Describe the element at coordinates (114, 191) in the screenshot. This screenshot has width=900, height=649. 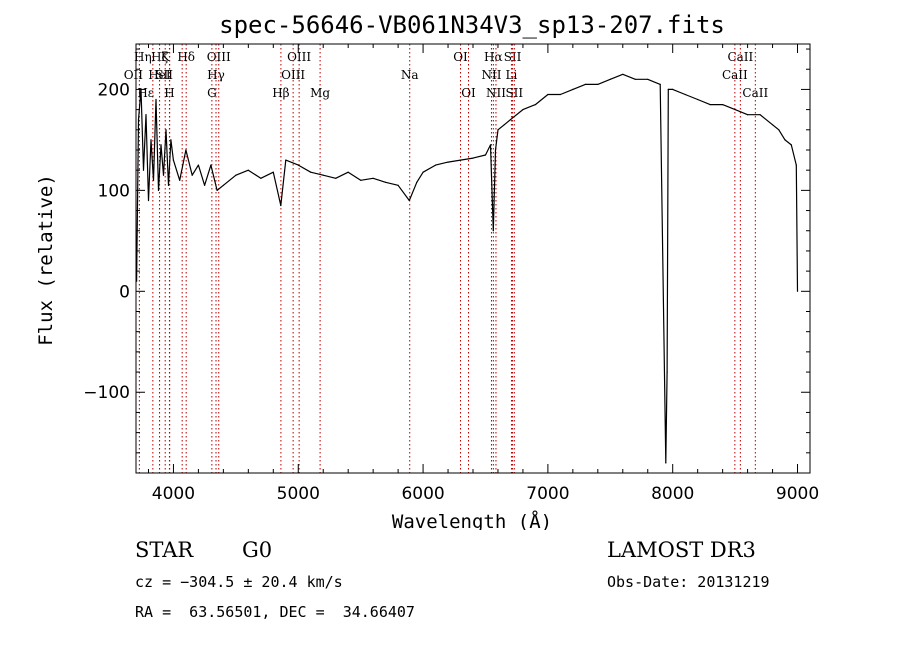
I see `y-tick-label-2: 100` at that location.